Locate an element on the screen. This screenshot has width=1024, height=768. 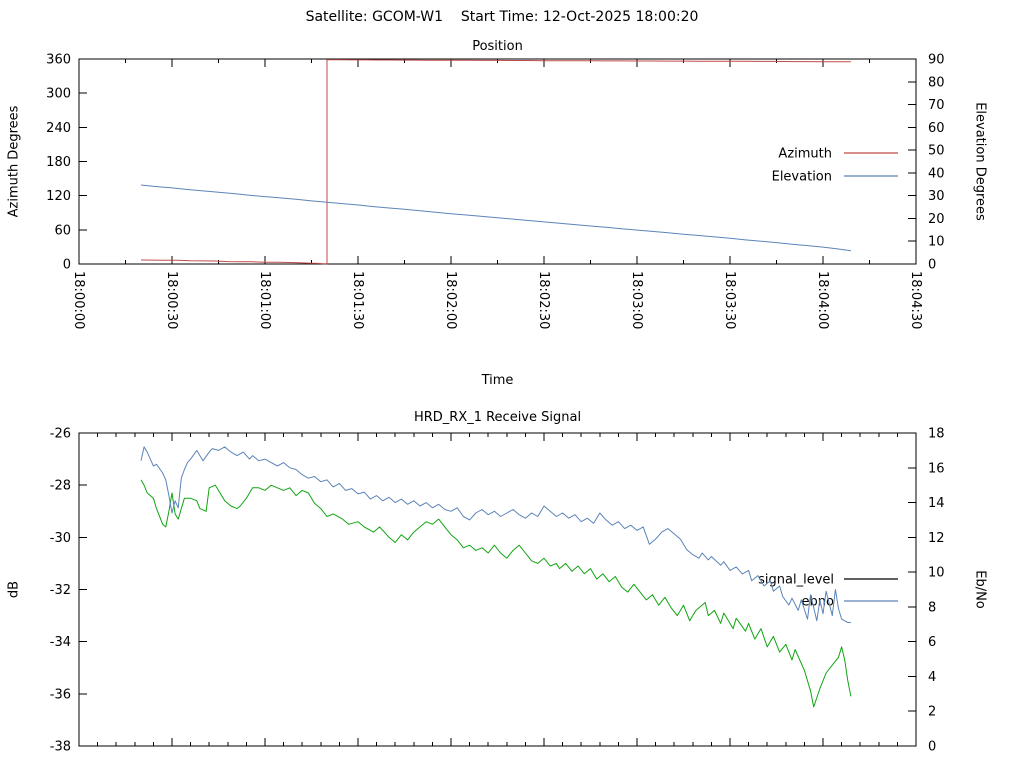
y-left-tick-label: 180 is located at coordinates (58, 162).